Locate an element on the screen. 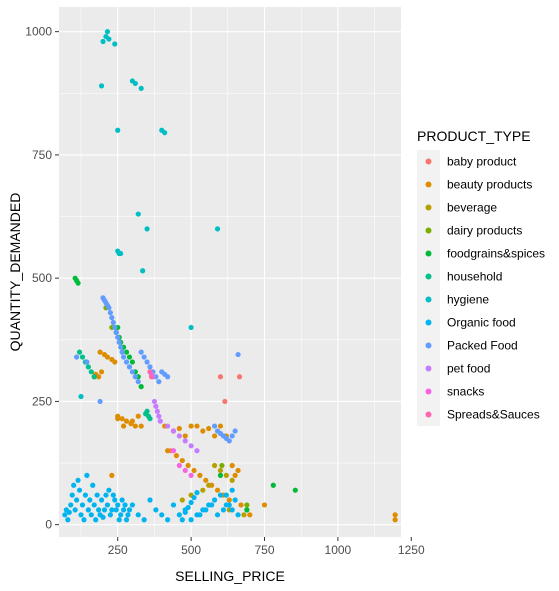 Image resolution: width=559 pixels, height=591 pixels. y-tick-label: 250 is located at coordinates (42, 401).